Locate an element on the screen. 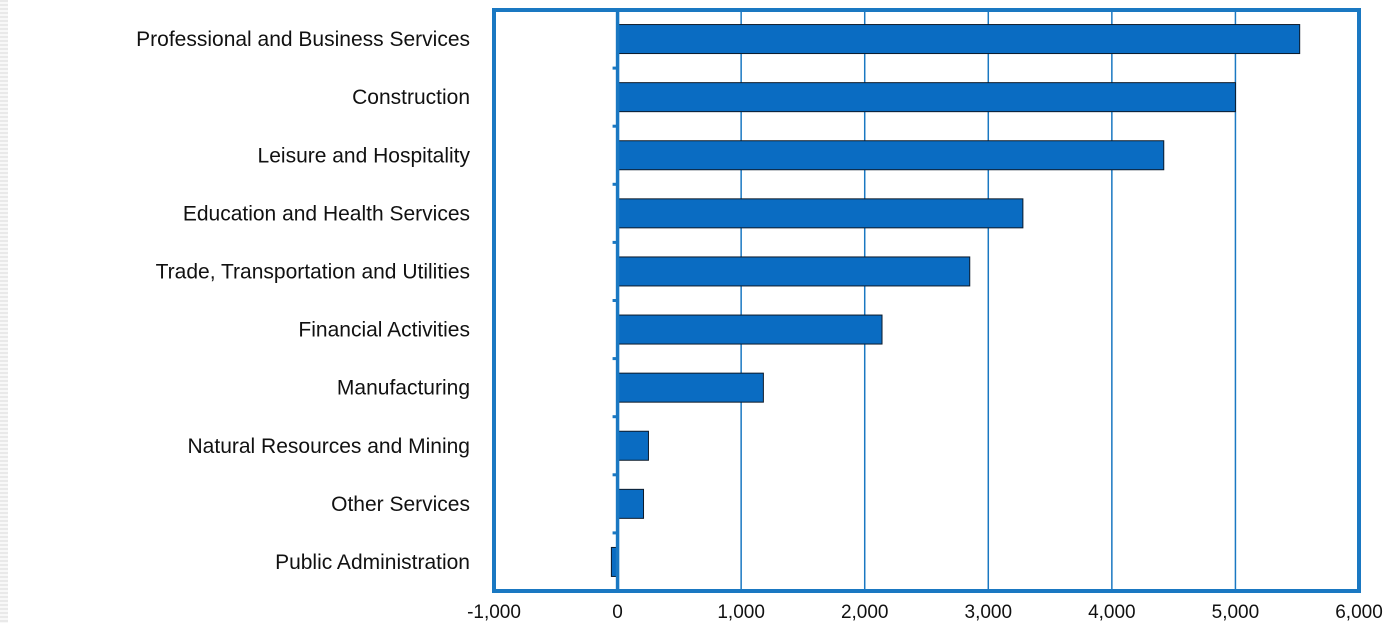 Image resolution: width=1395 pixels, height=623 pixels. x-tick-label: 3,000 is located at coordinates (989, 612).